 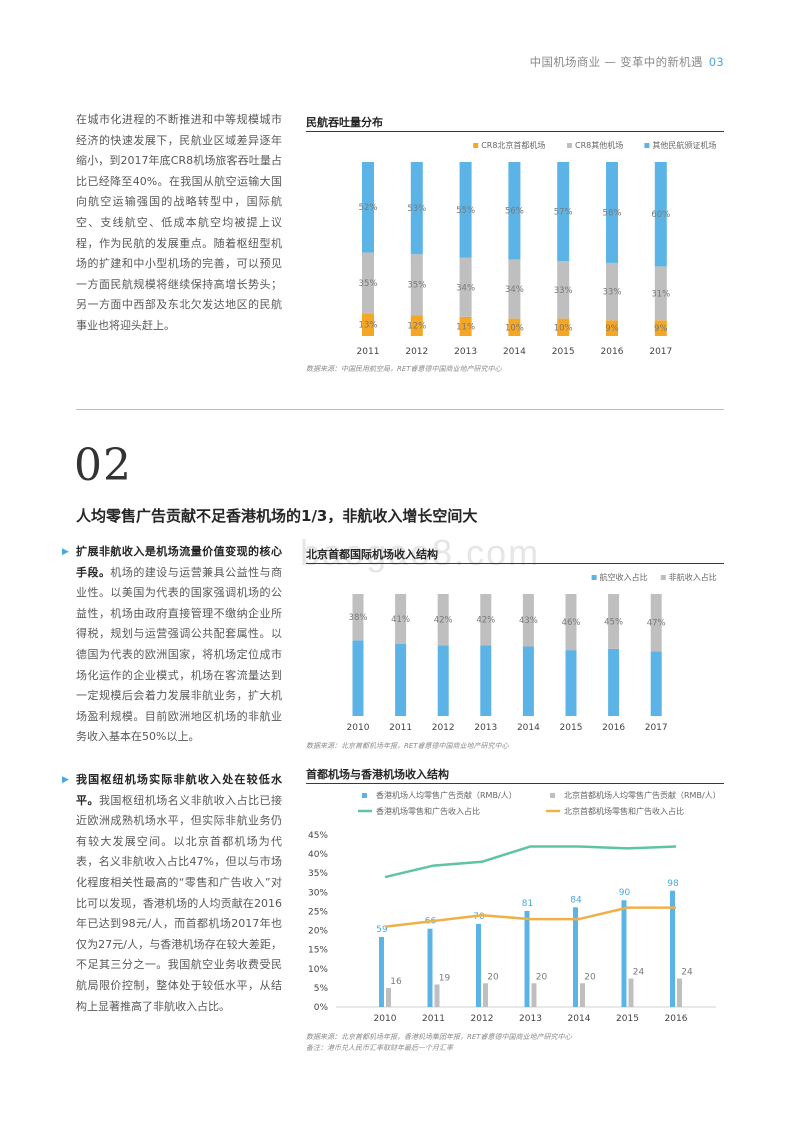 What do you see at coordinates (465, 352) in the screenshot?
I see `chart1-xtick-2013: 2013` at bounding box center [465, 352].